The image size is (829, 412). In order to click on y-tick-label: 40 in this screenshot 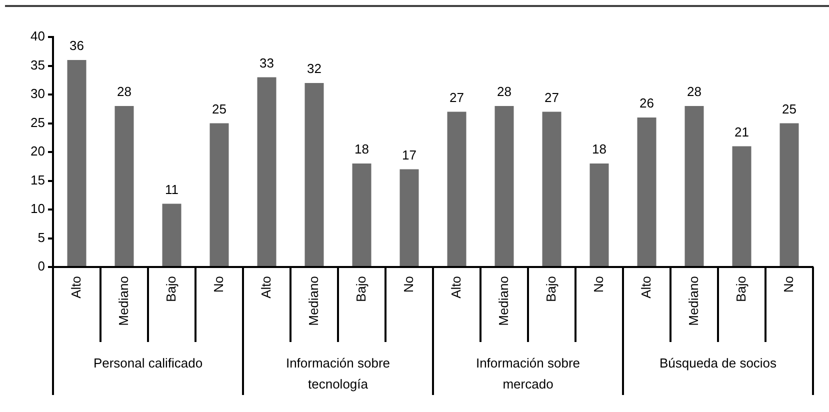, I will do `click(37, 36)`.